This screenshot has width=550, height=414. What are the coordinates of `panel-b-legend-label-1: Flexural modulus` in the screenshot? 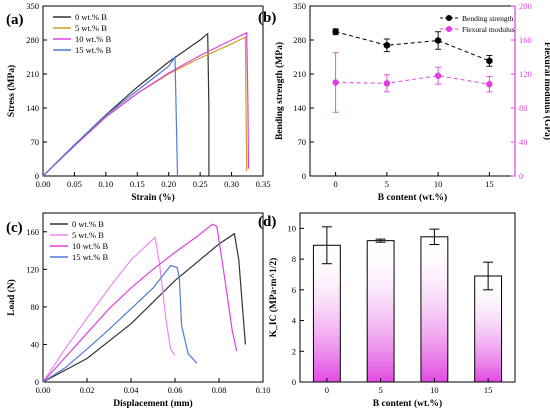 It's located at (488, 29).